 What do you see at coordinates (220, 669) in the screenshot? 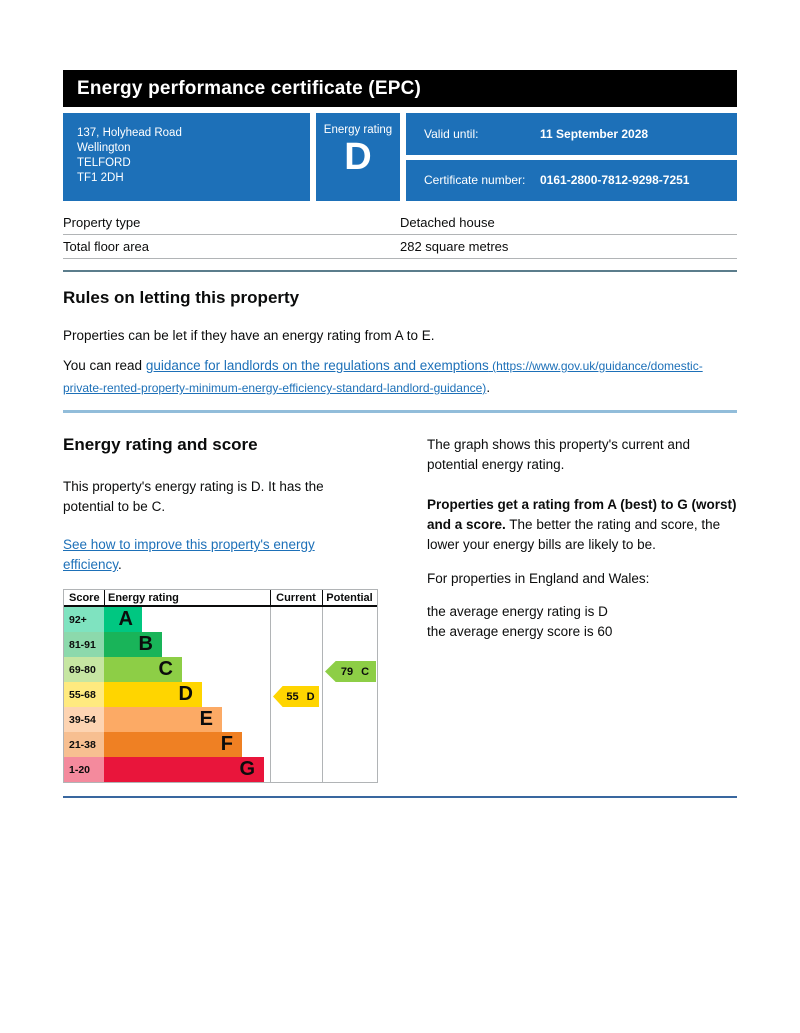
I see `epc-band-row-c: 69-80 C` at bounding box center [220, 669].